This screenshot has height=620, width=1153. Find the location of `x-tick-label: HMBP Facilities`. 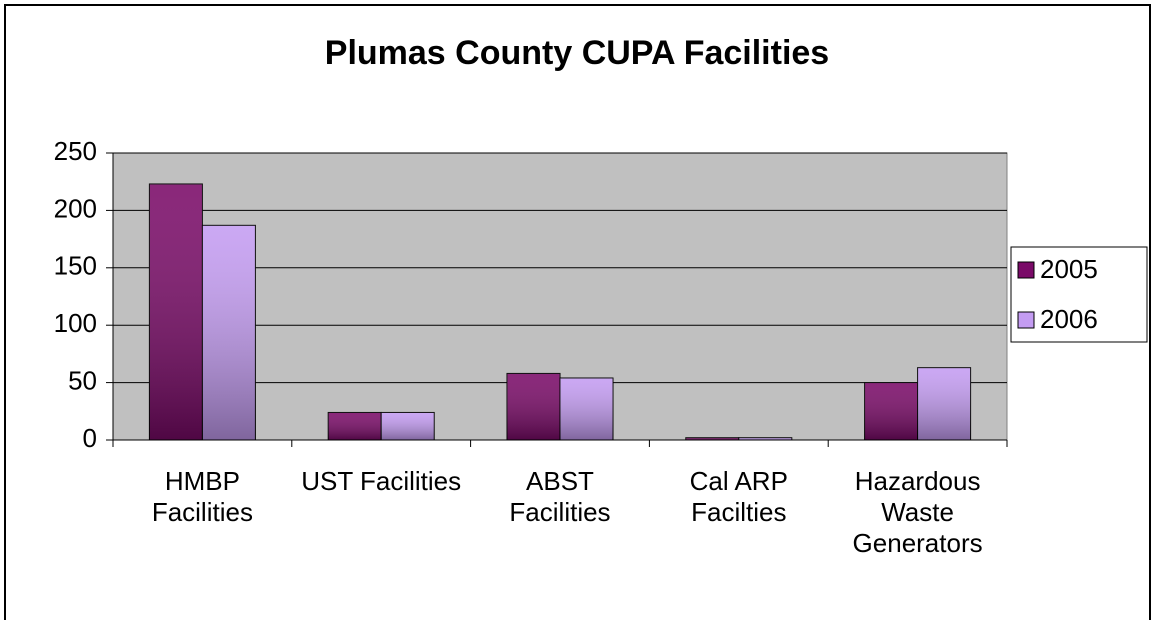

x-tick-label: HMBP Facilities is located at coordinates (202, 496).